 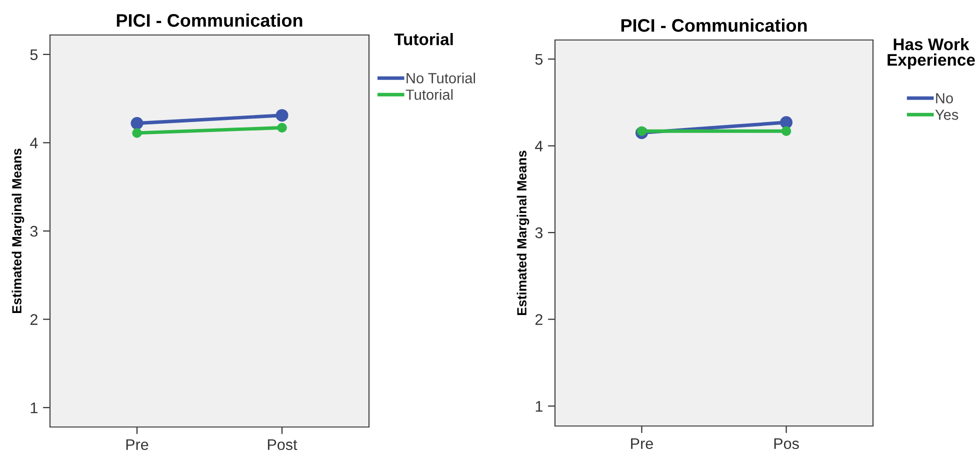 I want to click on legend-label: Tutorial, so click(x=429, y=94).